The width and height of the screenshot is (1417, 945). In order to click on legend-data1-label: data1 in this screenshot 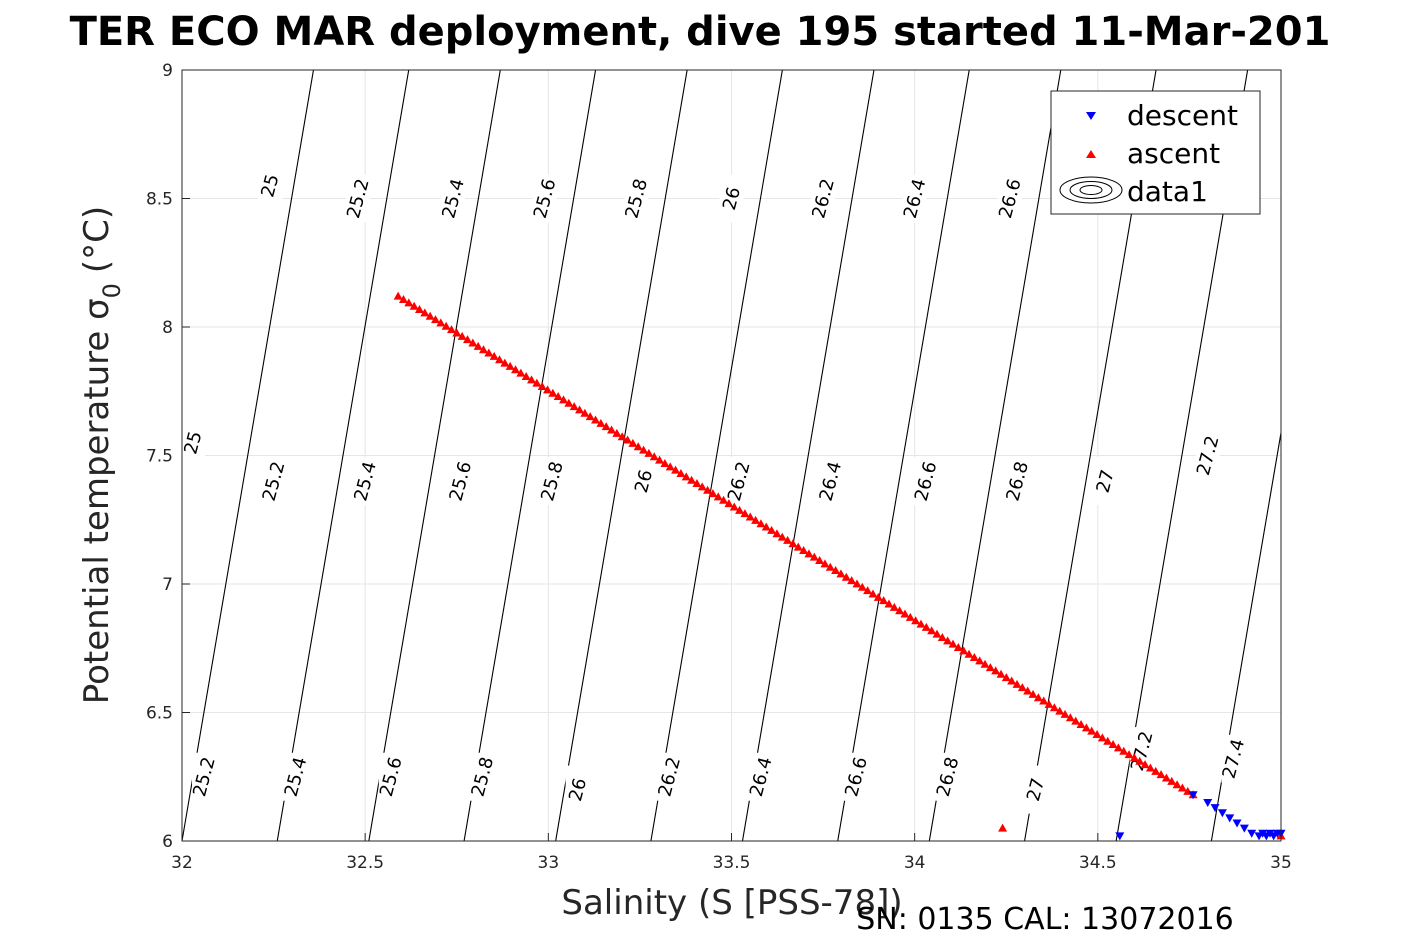, I will do `click(1167, 191)`.